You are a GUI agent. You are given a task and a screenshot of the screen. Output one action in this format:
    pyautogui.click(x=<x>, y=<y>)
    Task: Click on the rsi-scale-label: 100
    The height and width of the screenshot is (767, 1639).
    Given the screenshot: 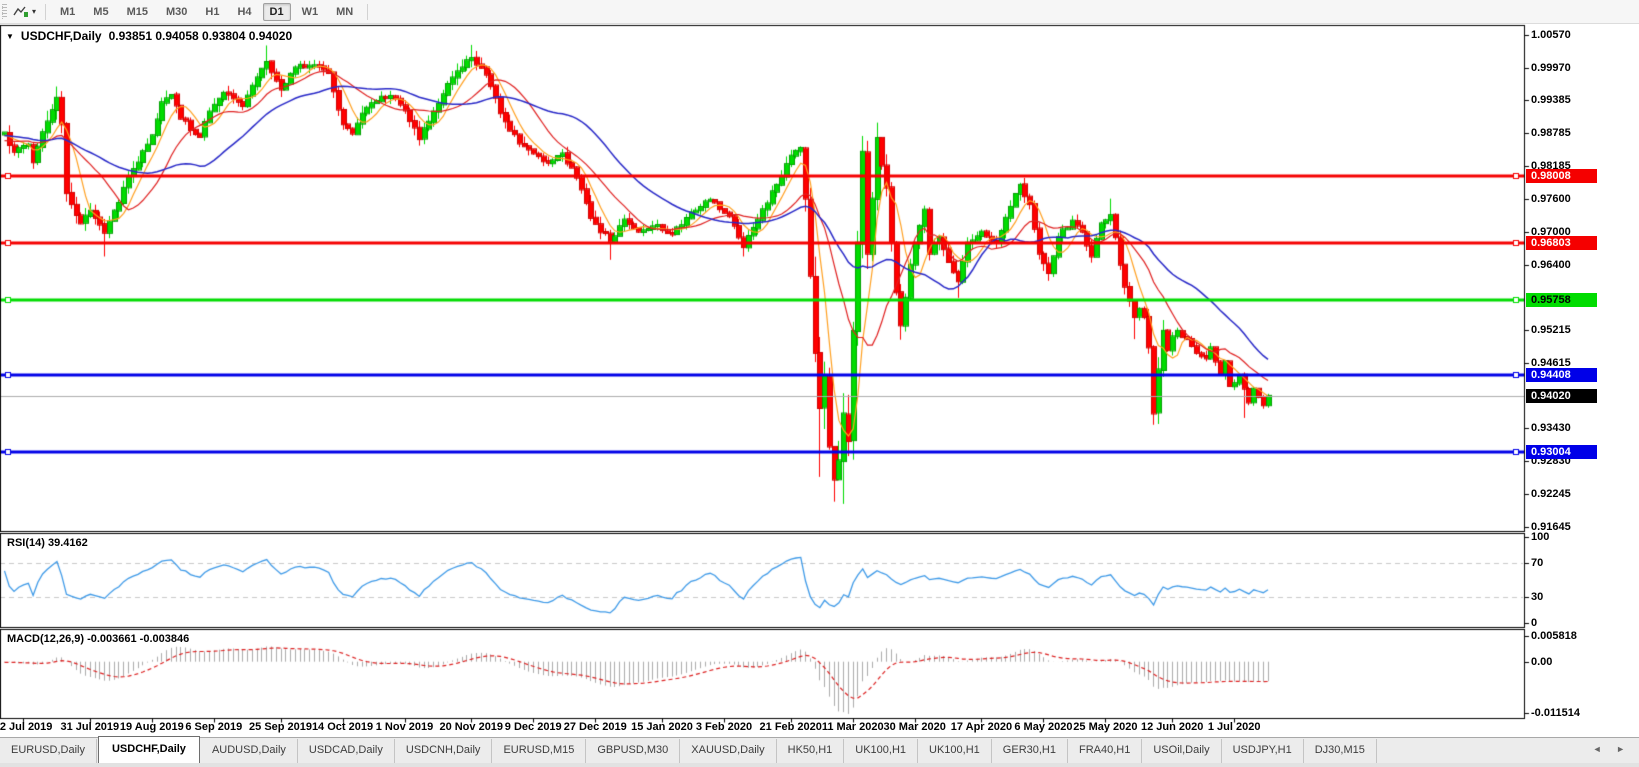 What is the action you would take?
    pyautogui.click(x=1540, y=536)
    